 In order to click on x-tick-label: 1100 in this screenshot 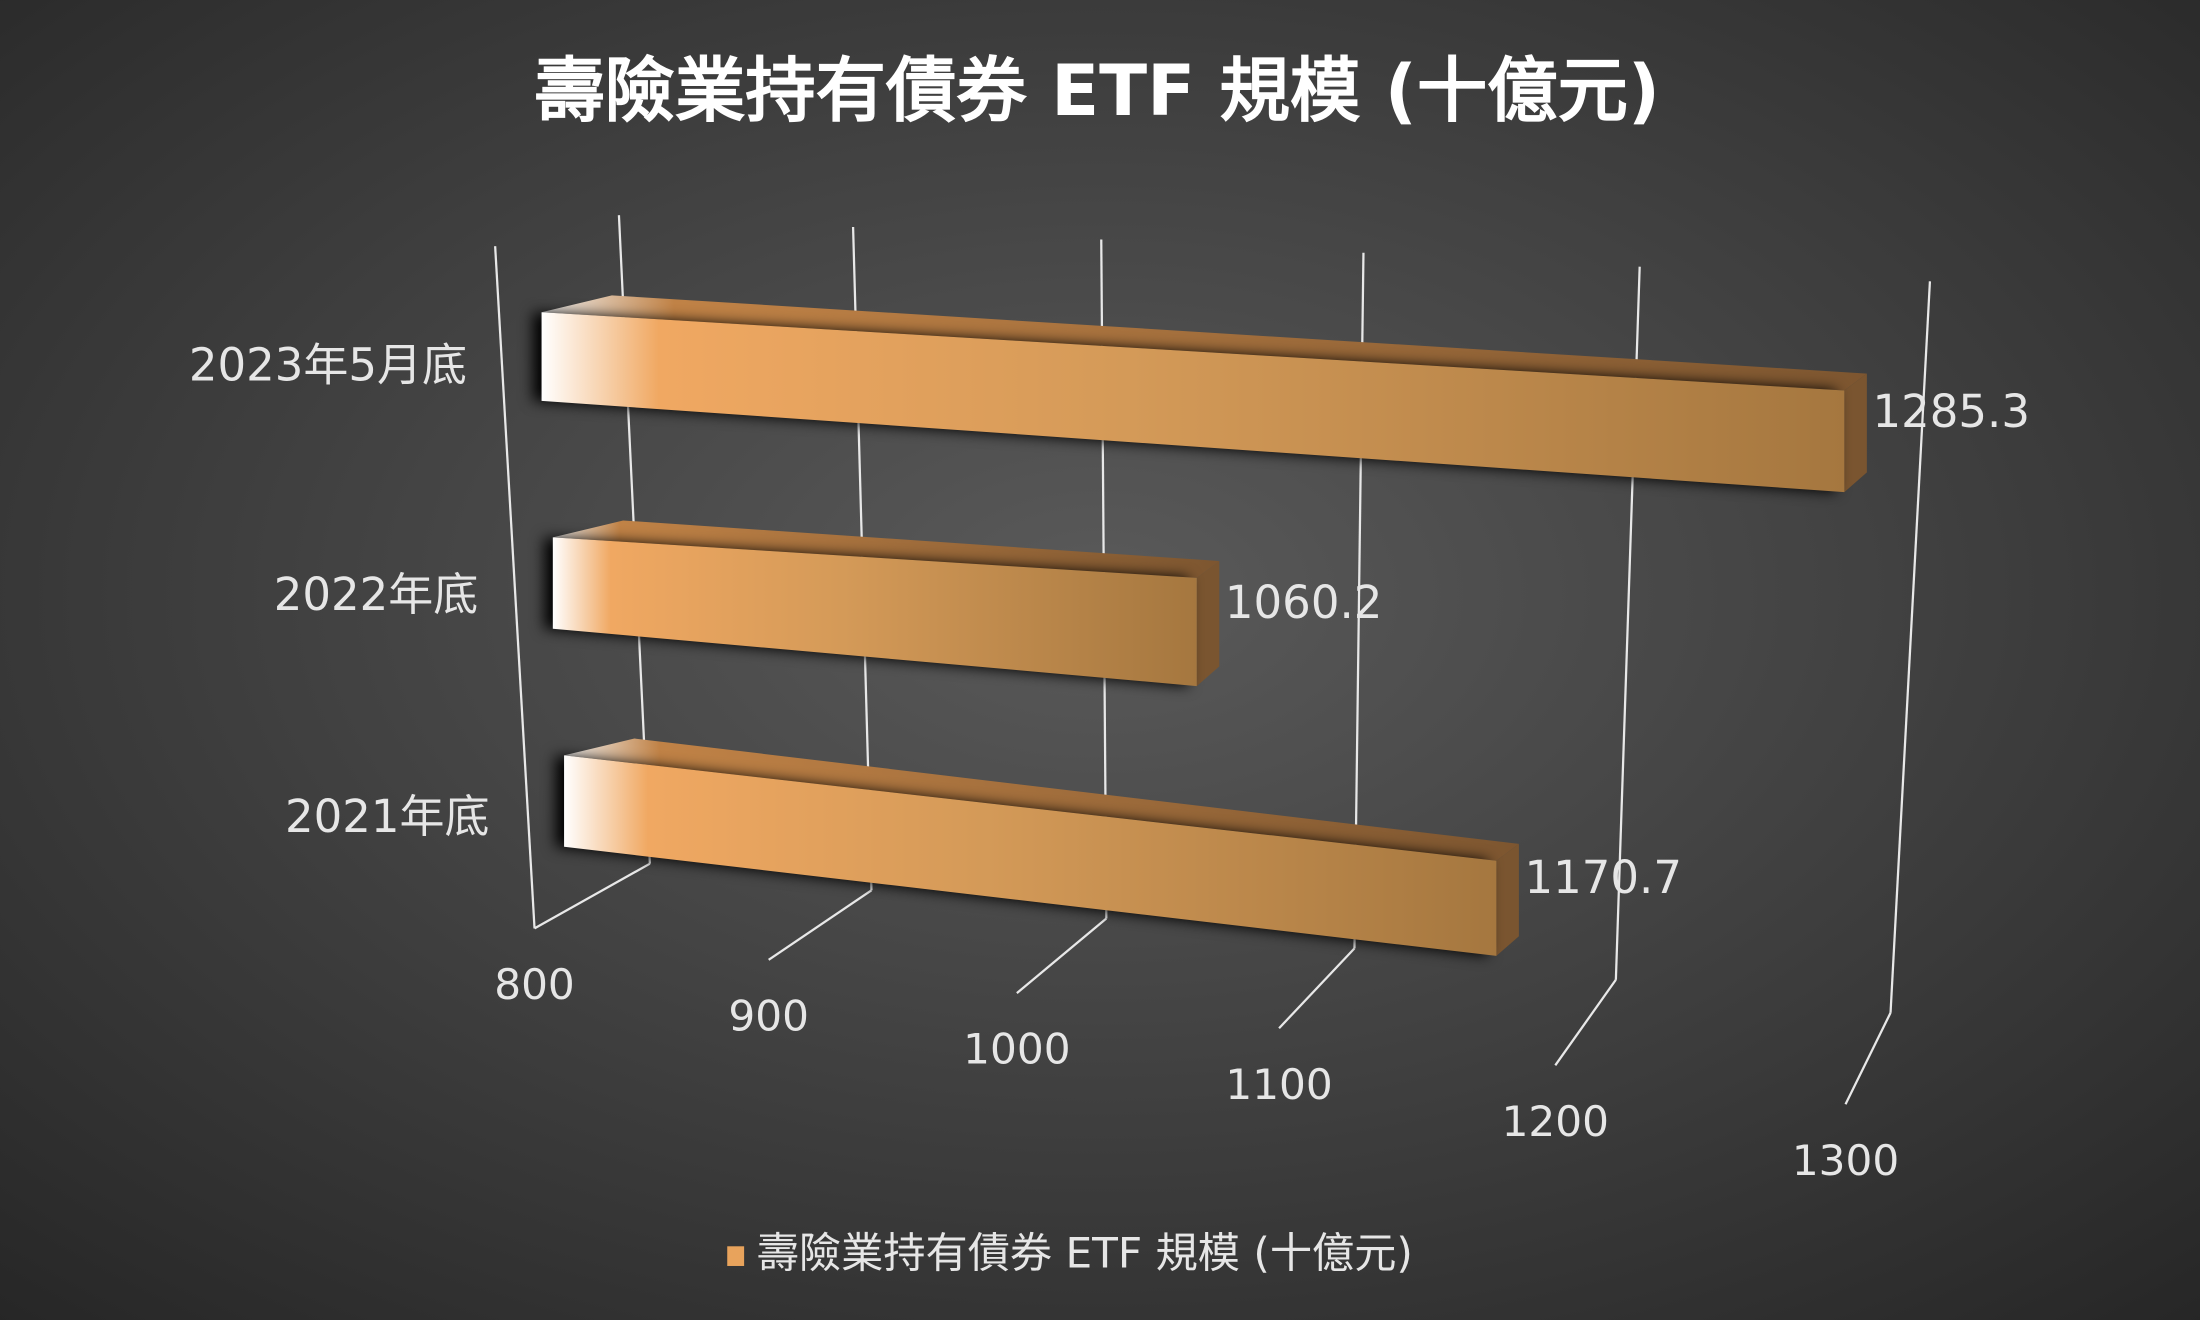, I will do `click(1278, 1084)`.